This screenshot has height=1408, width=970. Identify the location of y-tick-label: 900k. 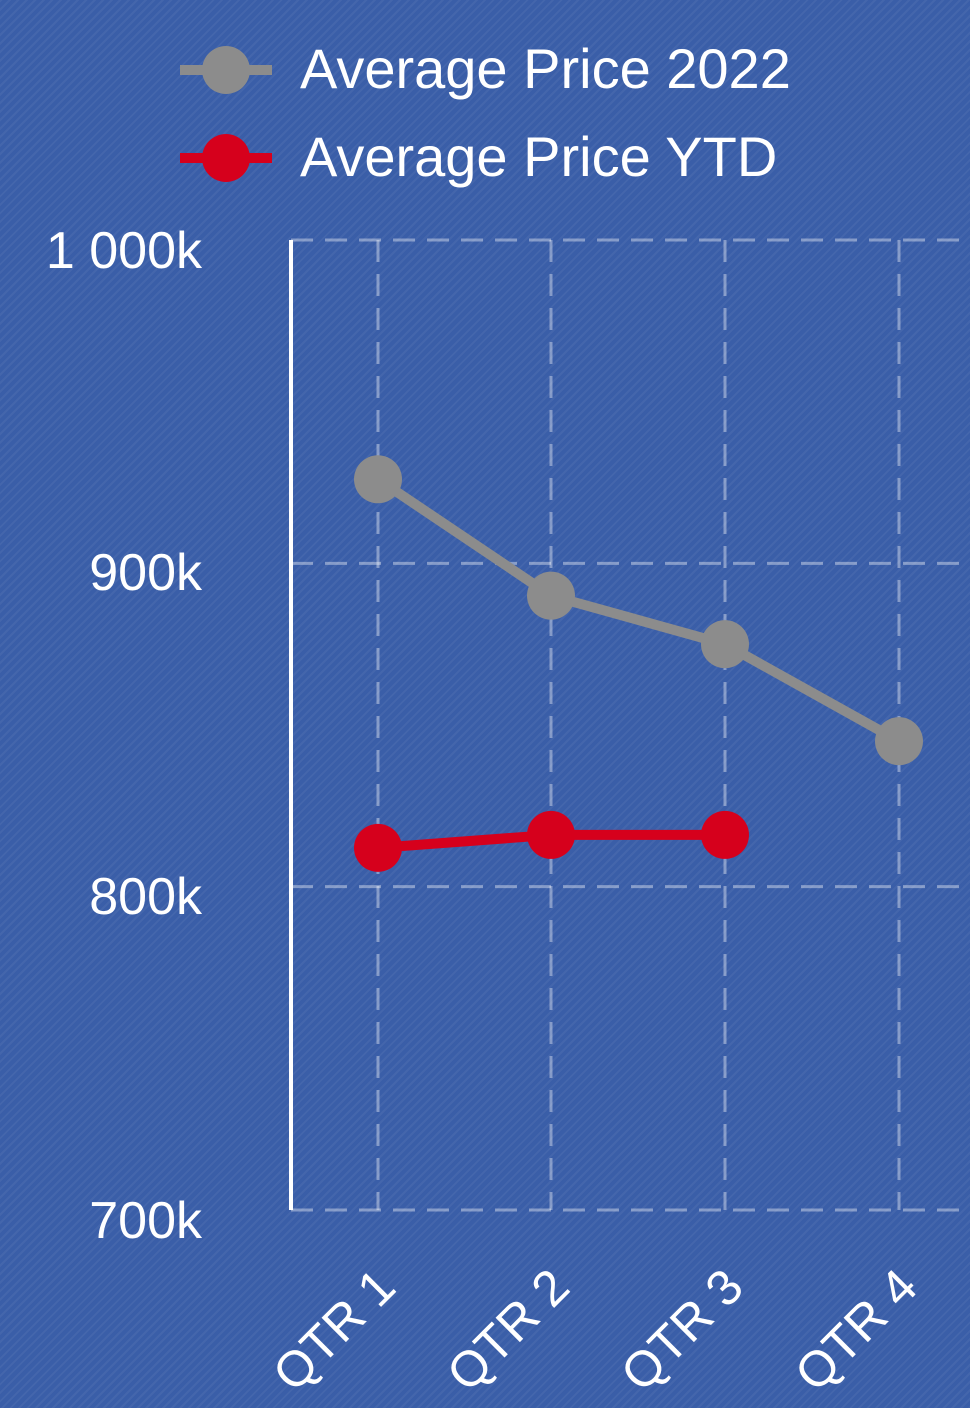
(146, 573).